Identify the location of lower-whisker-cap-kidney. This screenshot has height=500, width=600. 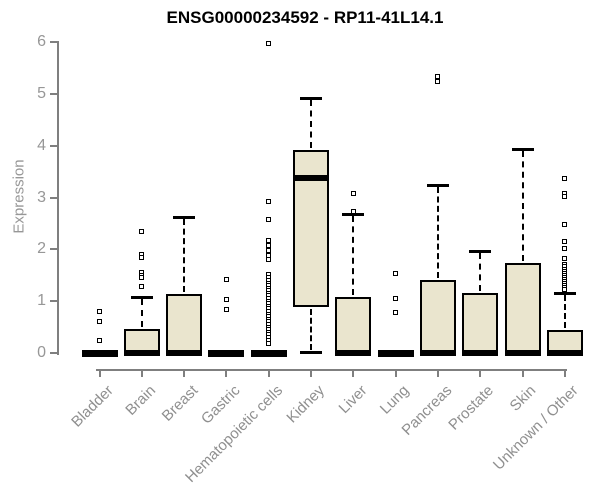
(311, 352).